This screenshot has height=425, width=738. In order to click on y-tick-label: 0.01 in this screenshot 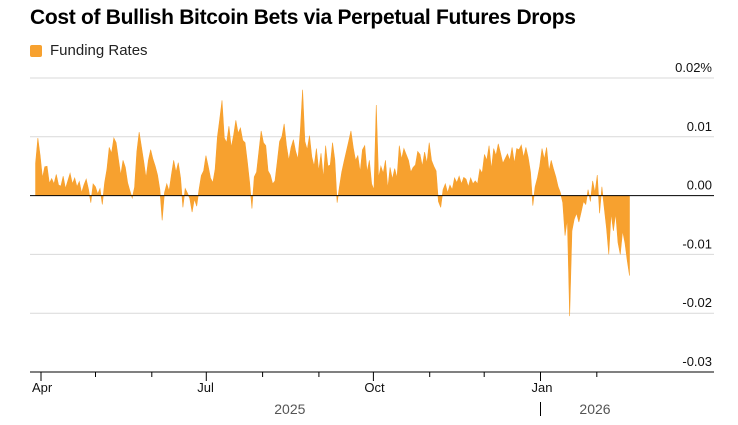, I will do `click(699, 126)`.